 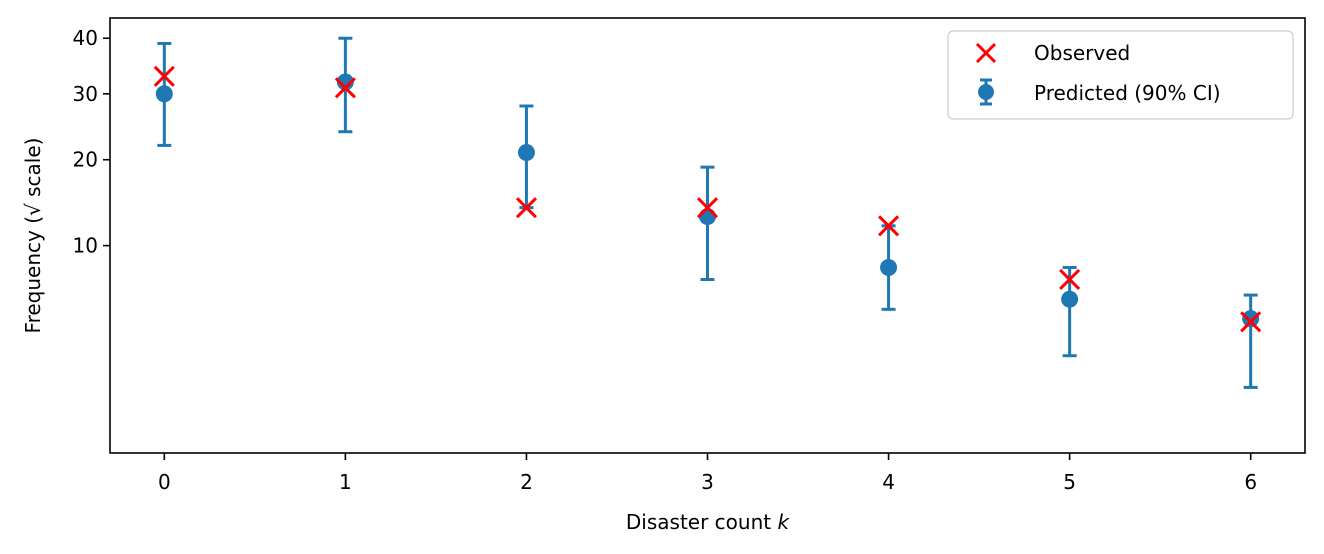 What do you see at coordinates (526, 482) in the screenshot?
I see `x-tick-label-2: 2` at bounding box center [526, 482].